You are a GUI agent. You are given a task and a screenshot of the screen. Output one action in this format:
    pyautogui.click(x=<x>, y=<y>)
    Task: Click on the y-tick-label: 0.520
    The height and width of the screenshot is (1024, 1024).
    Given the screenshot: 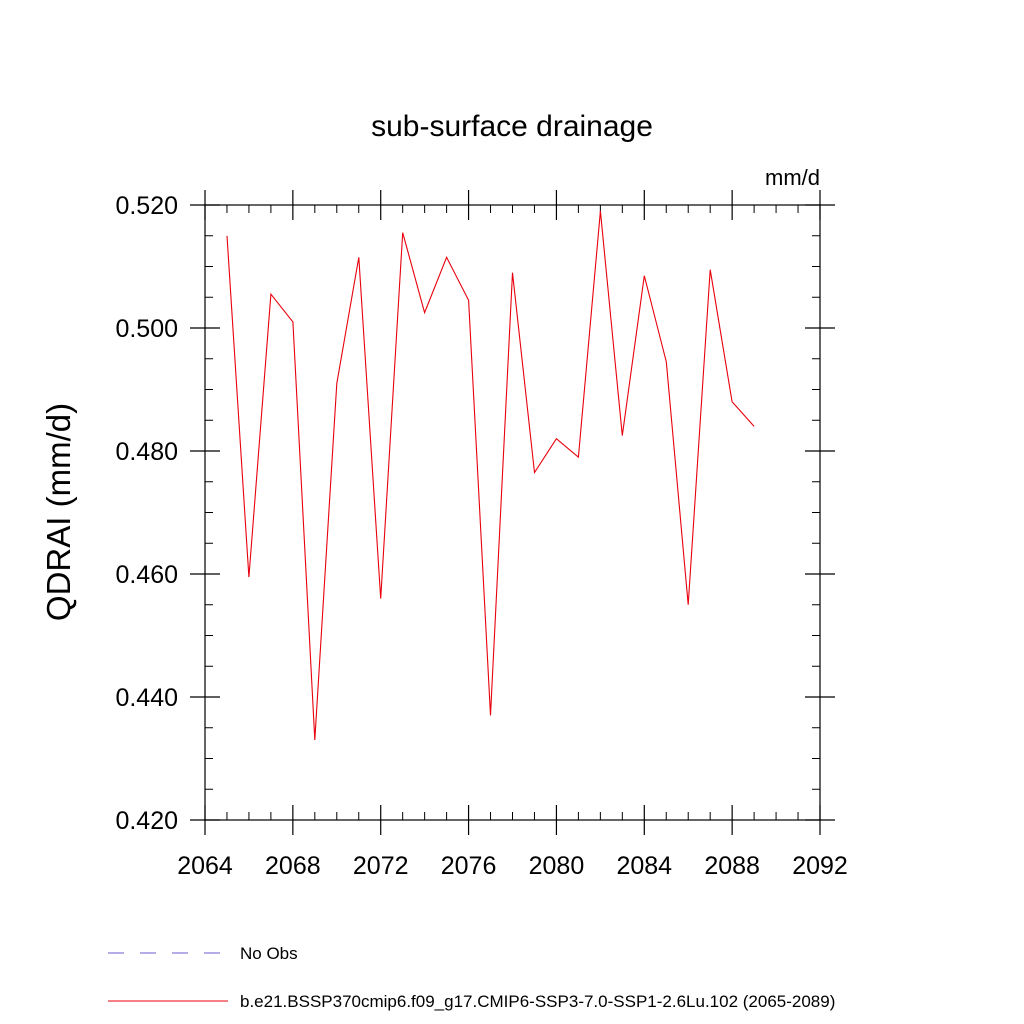 What is the action you would take?
    pyautogui.click(x=146, y=206)
    